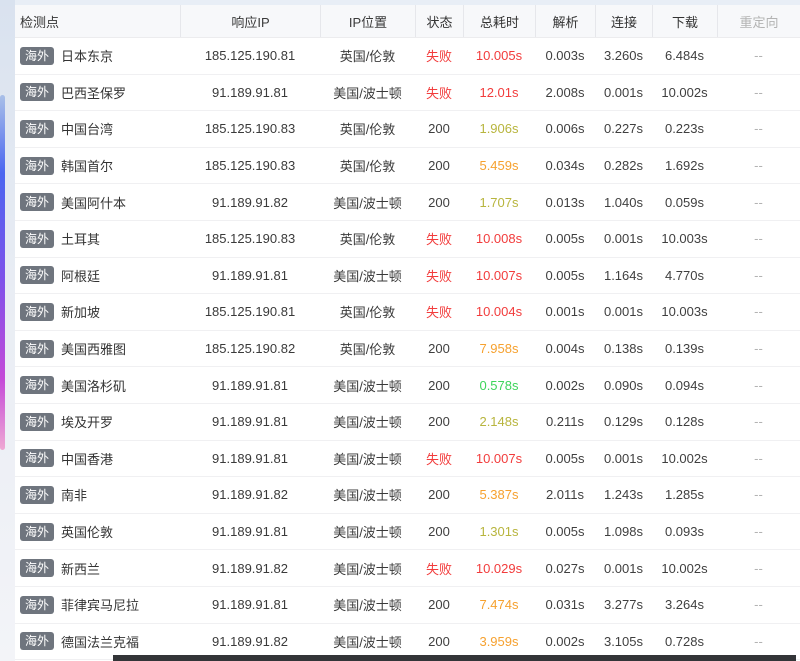  I want to click on node-cell: 海外 阿根廷, so click(97, 276).